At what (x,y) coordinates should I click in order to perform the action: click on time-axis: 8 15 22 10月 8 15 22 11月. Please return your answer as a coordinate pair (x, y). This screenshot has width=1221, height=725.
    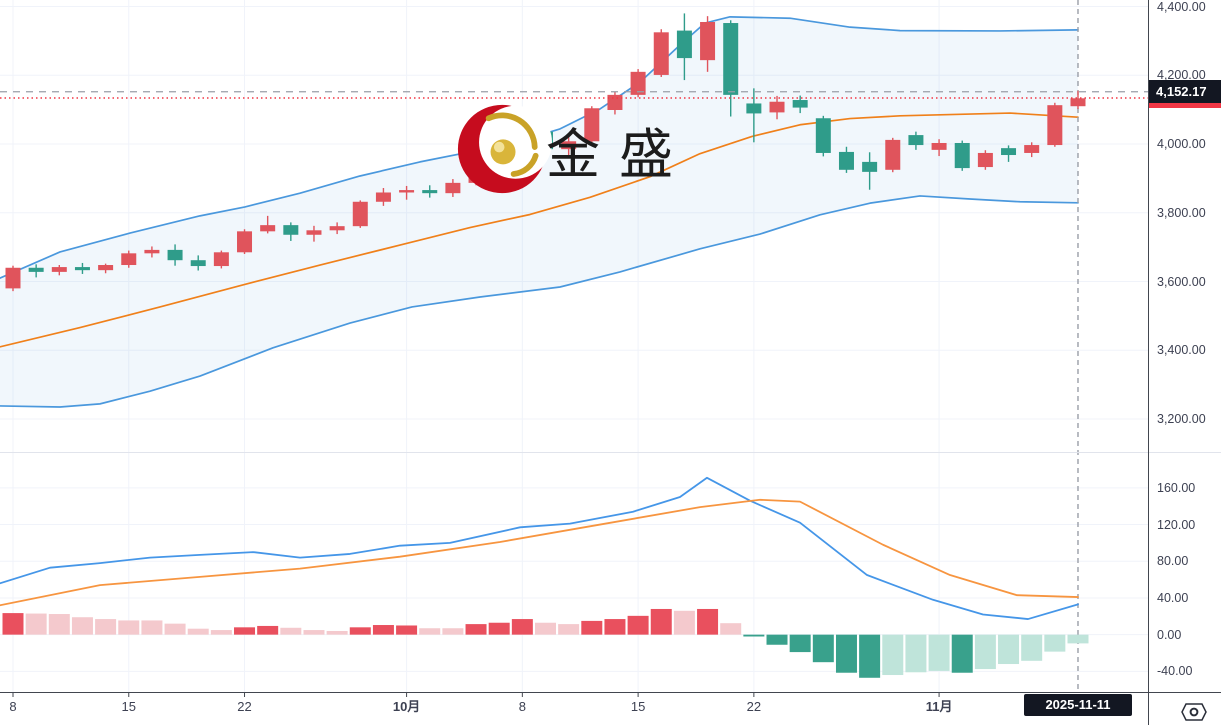
    Looking at the image, I should click on (610, 709).